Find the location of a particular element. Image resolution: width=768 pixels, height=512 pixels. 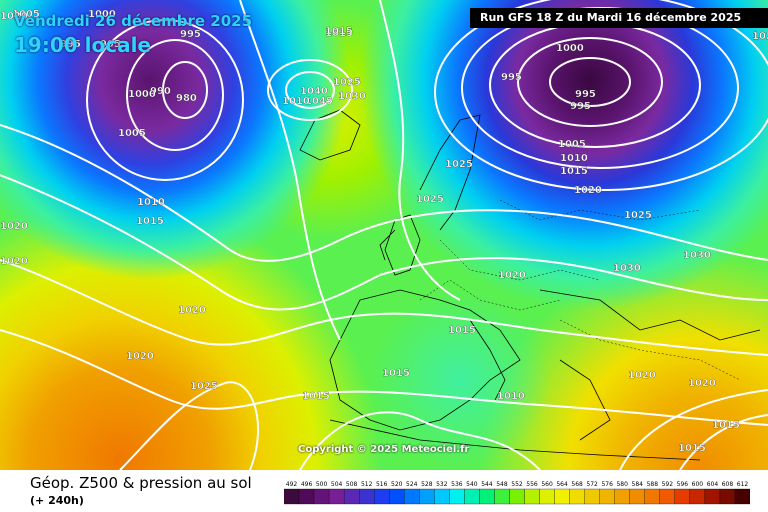

legend-tick-label: 556 is located at coordinates (532, 484).